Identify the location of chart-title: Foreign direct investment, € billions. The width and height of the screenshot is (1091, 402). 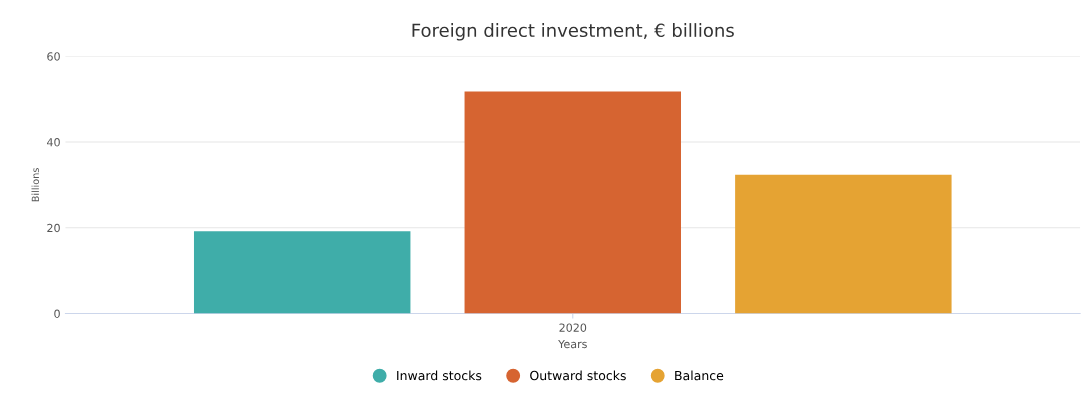
(573, 32).